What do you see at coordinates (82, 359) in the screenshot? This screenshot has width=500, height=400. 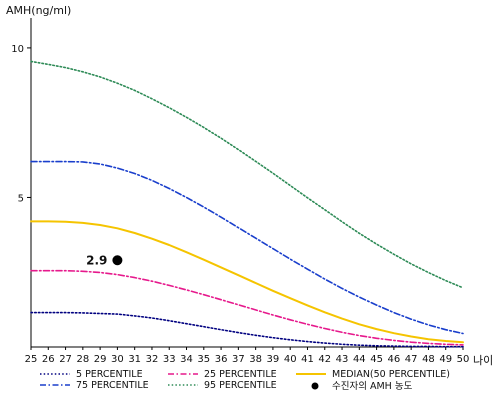 I see `x-tick-label: 28` at bounding box center [82, 359].